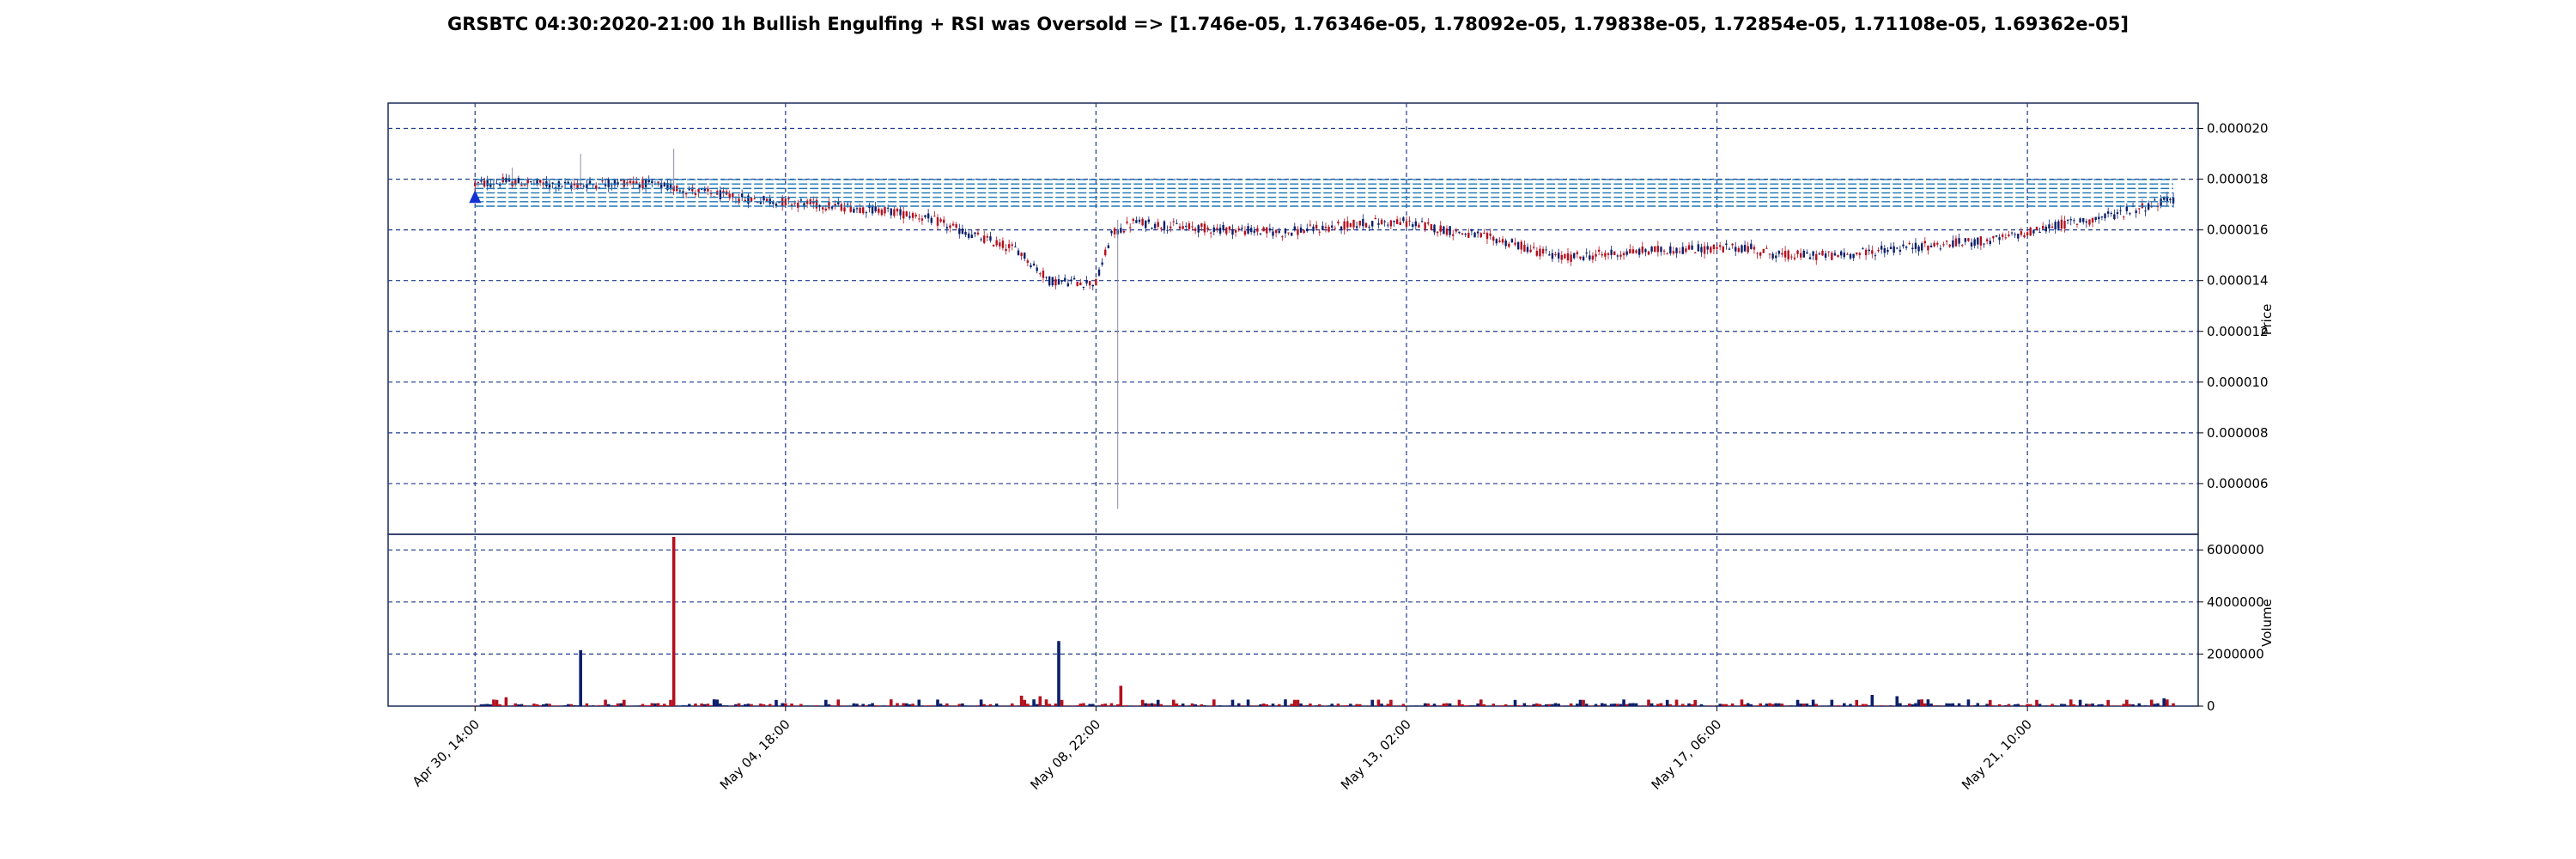 The image size is (2576, 859). What do you see at coordinates (2236, 653) in the screenshot?
I see `volume-tick-label: 2000000` at bounding box center [2236, 653].